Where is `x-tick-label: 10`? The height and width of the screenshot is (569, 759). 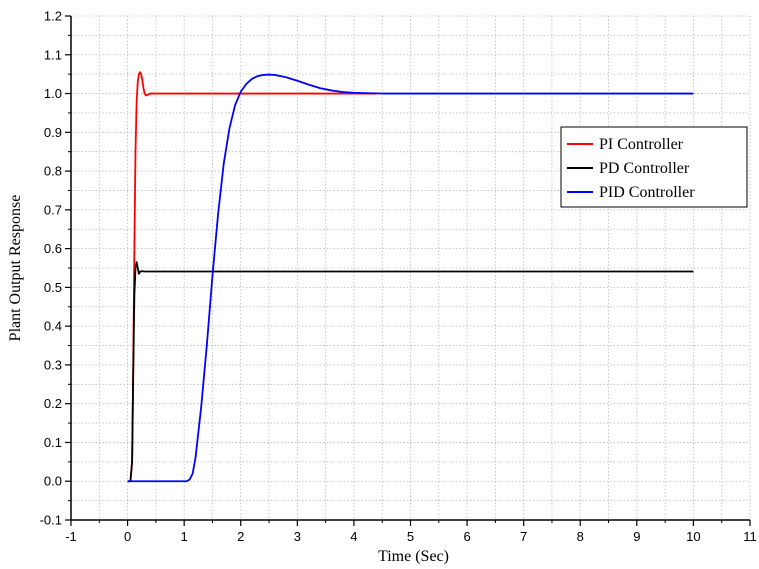
x-tick-label: 10 is located at coordinates (693, 536).